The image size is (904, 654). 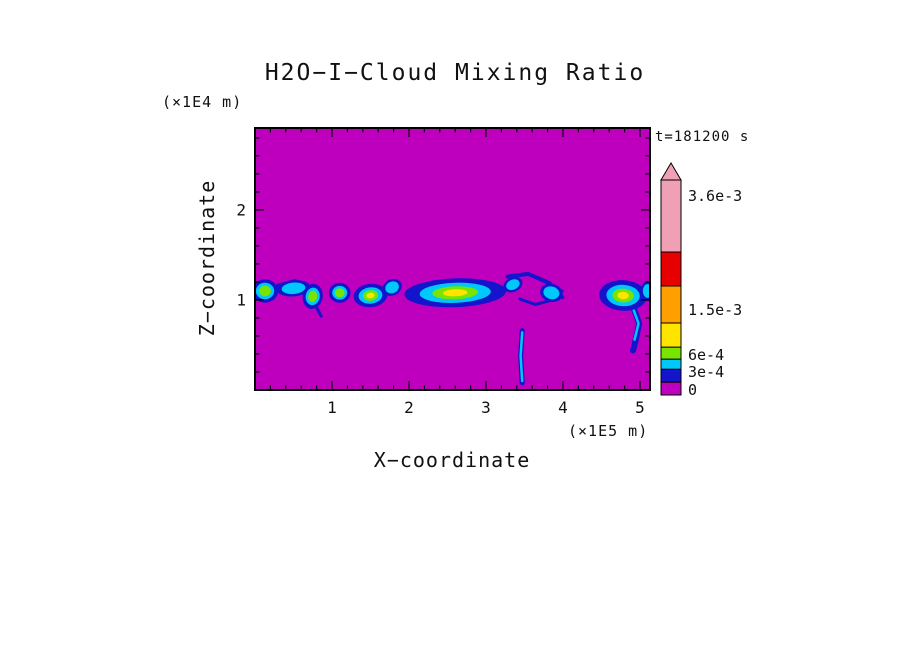 I want to click on y-tick-label: 2, so click(x=241, y=209).